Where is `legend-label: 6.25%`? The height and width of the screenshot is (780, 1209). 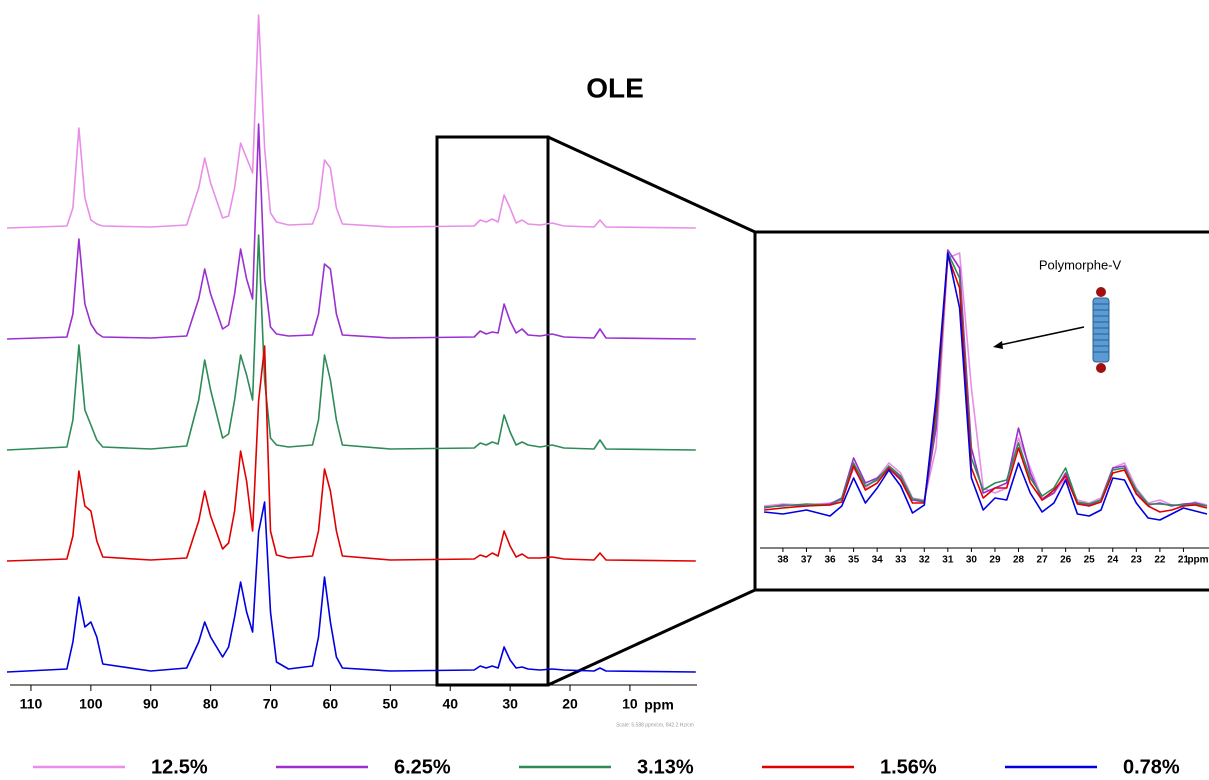 legend-label: 6.25% is located at coordinates (422, 767).